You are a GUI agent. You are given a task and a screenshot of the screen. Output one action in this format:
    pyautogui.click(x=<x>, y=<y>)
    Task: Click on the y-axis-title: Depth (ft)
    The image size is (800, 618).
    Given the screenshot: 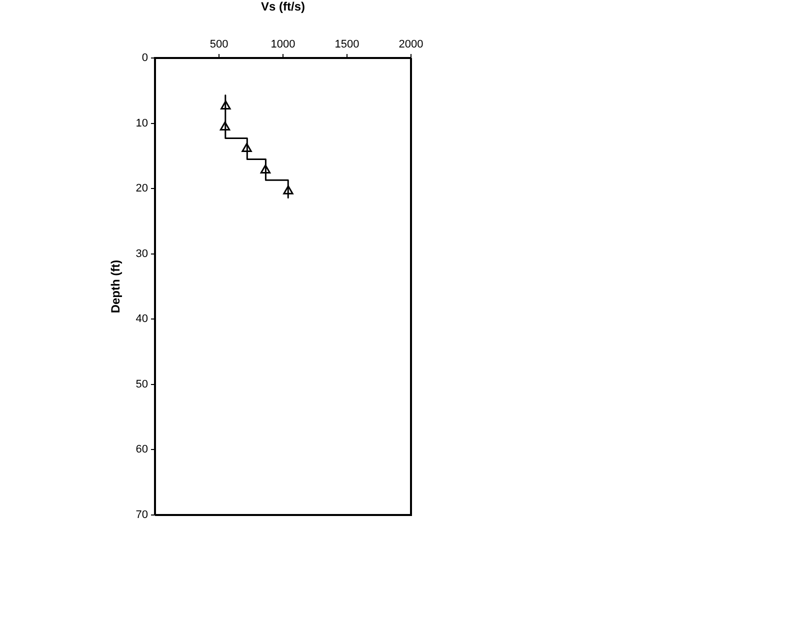 What is the action you would take?
    pyautogui.click(x=115, y=287)
    